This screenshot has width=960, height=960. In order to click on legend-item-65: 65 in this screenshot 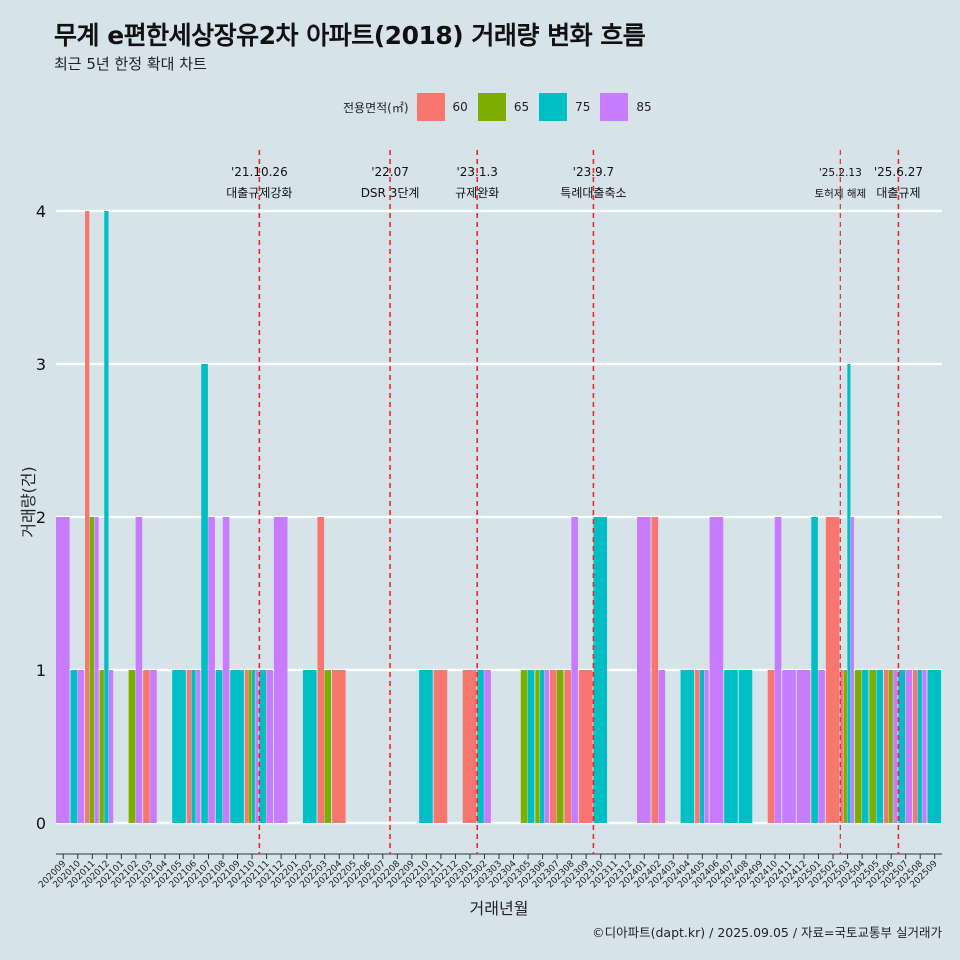, I will do `click(503, 107)`.